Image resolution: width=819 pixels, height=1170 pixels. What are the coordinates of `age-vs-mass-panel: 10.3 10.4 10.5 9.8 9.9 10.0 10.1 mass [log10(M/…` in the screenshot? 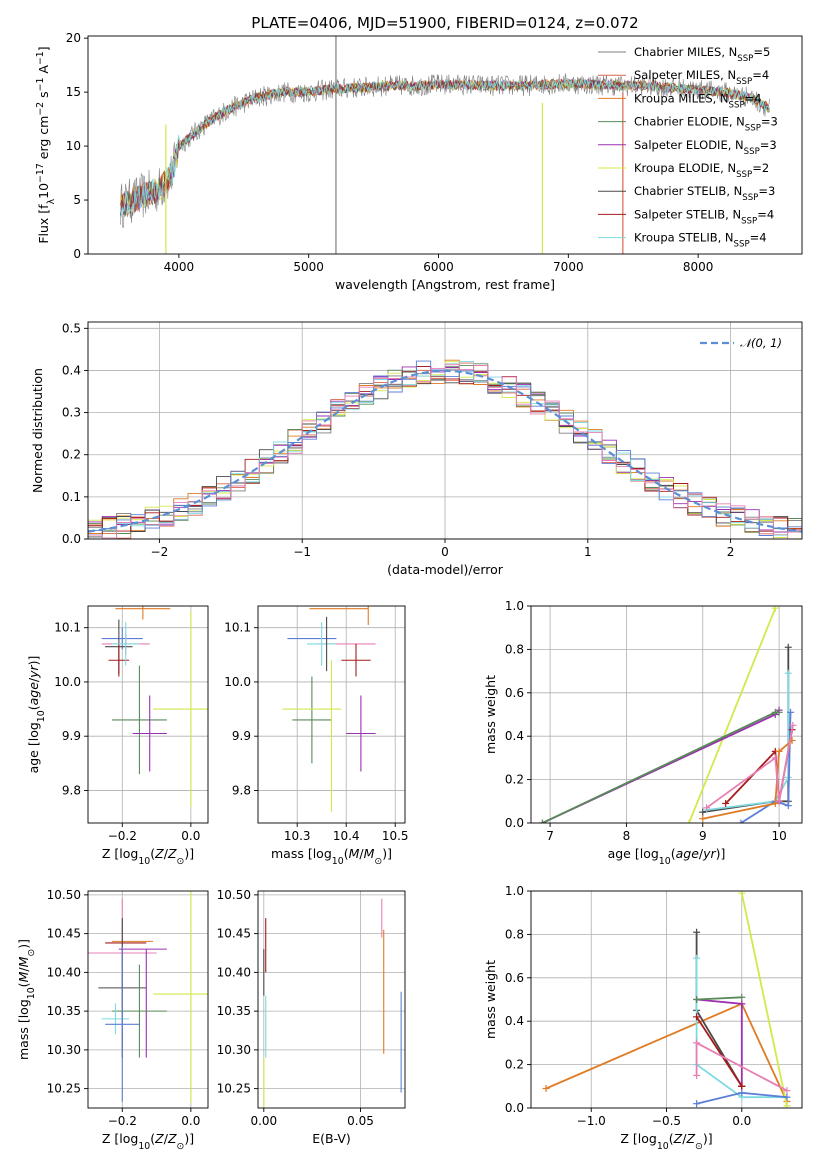 It's located at (316, 736).